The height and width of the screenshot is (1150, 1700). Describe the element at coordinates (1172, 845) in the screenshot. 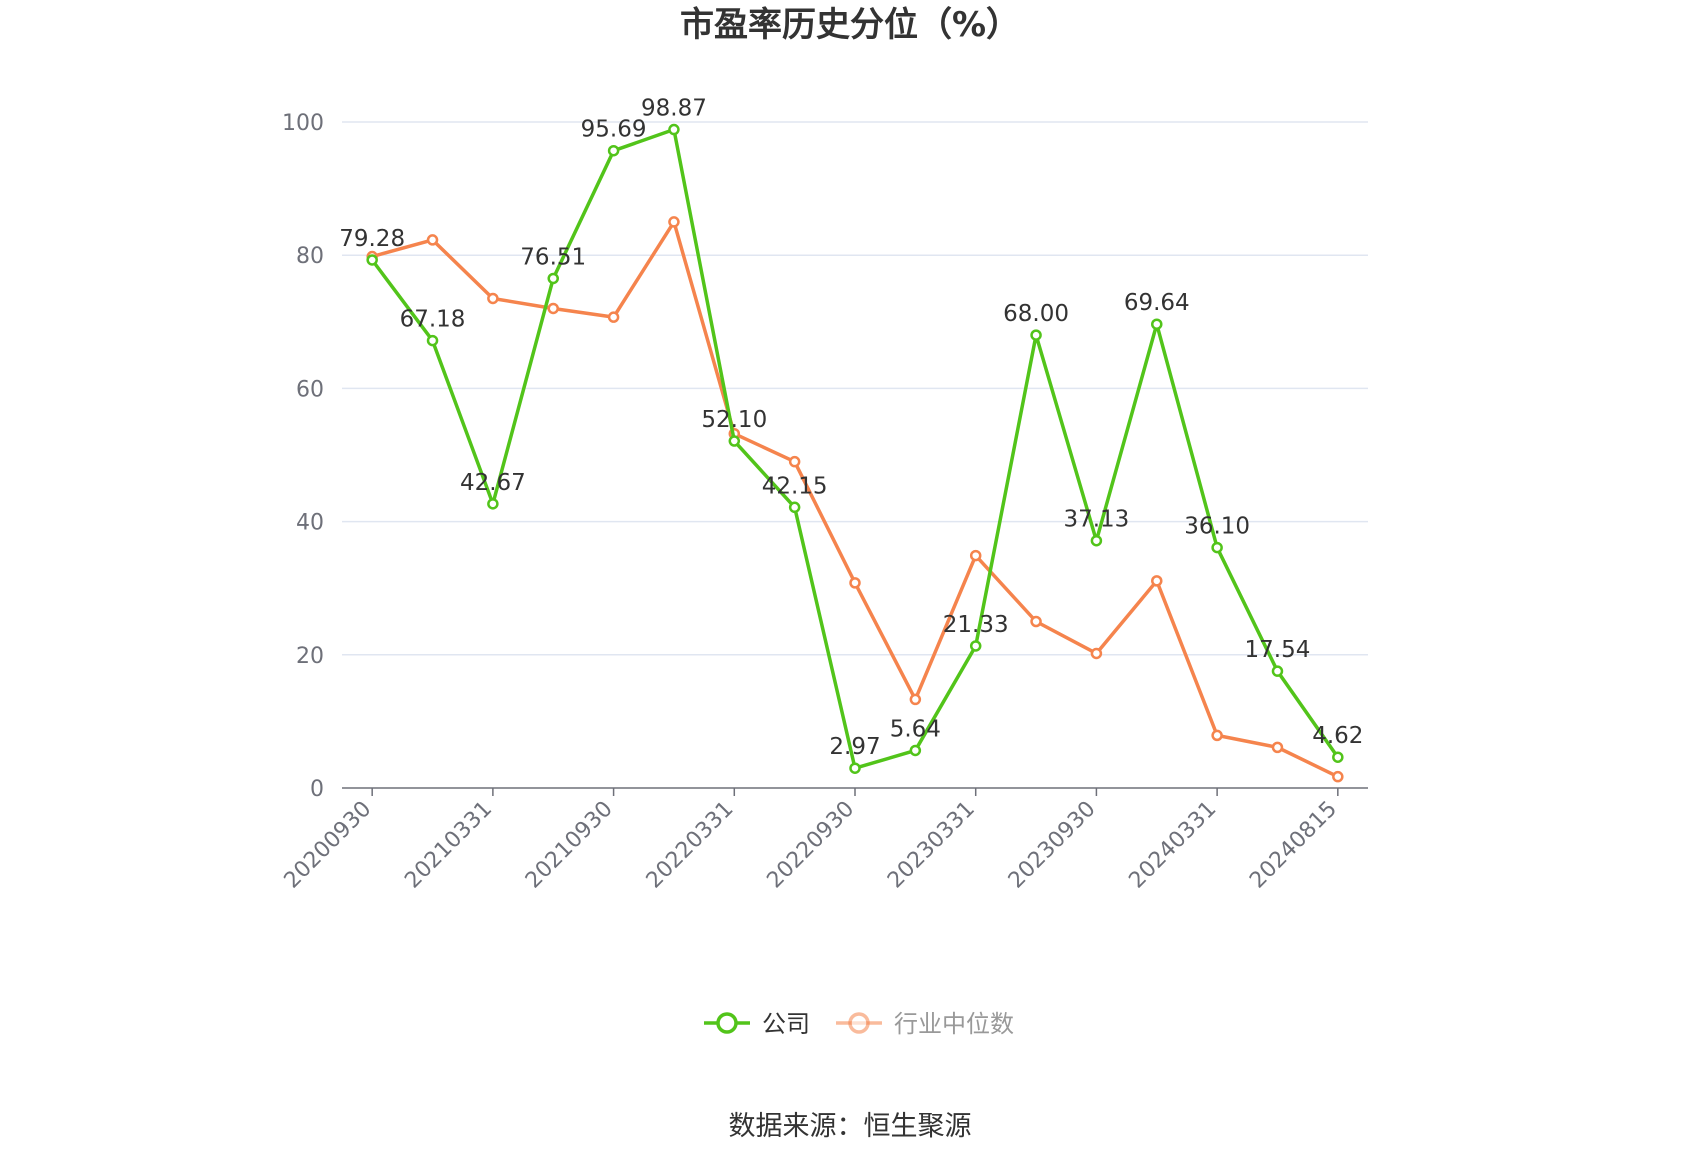

I see `x-tick-label: 20240331` at that location.